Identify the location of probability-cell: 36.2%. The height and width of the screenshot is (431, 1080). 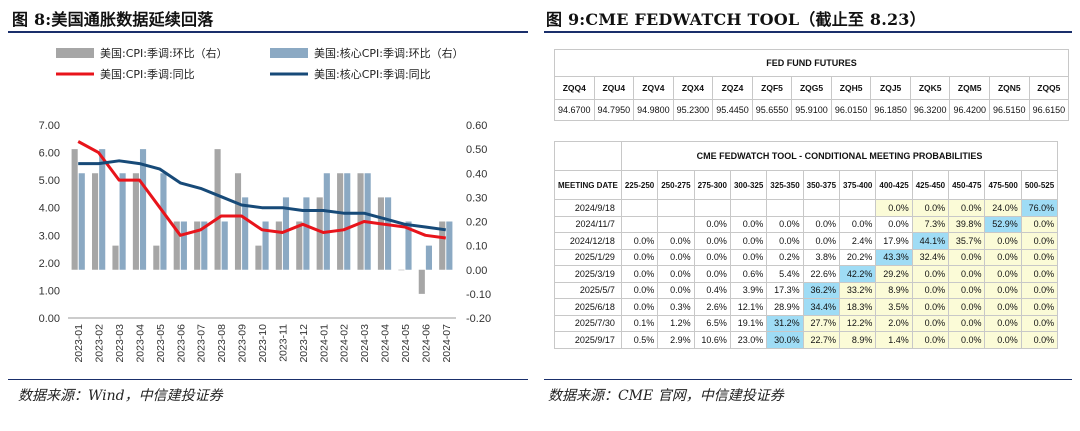
(821, 290).